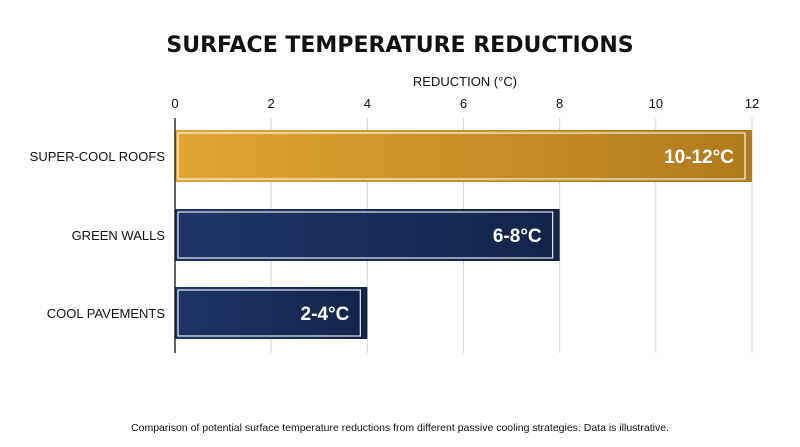 Image resolution: width=800 pixels, height=447 pixels. I want to click on x-tick-label: 0, so click(174, 103).